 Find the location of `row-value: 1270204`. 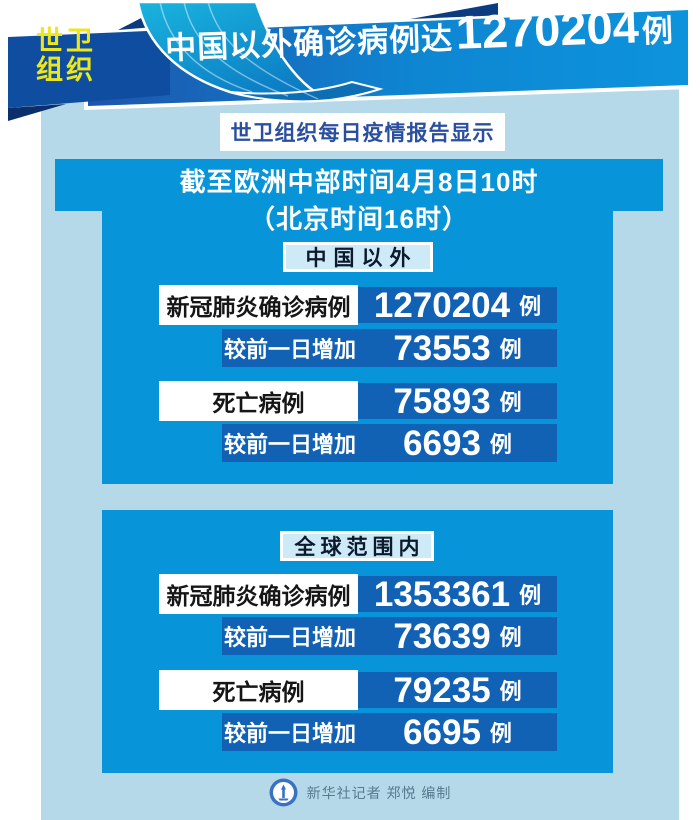

row-value: 1270204 is located at coordinates (442, 305).